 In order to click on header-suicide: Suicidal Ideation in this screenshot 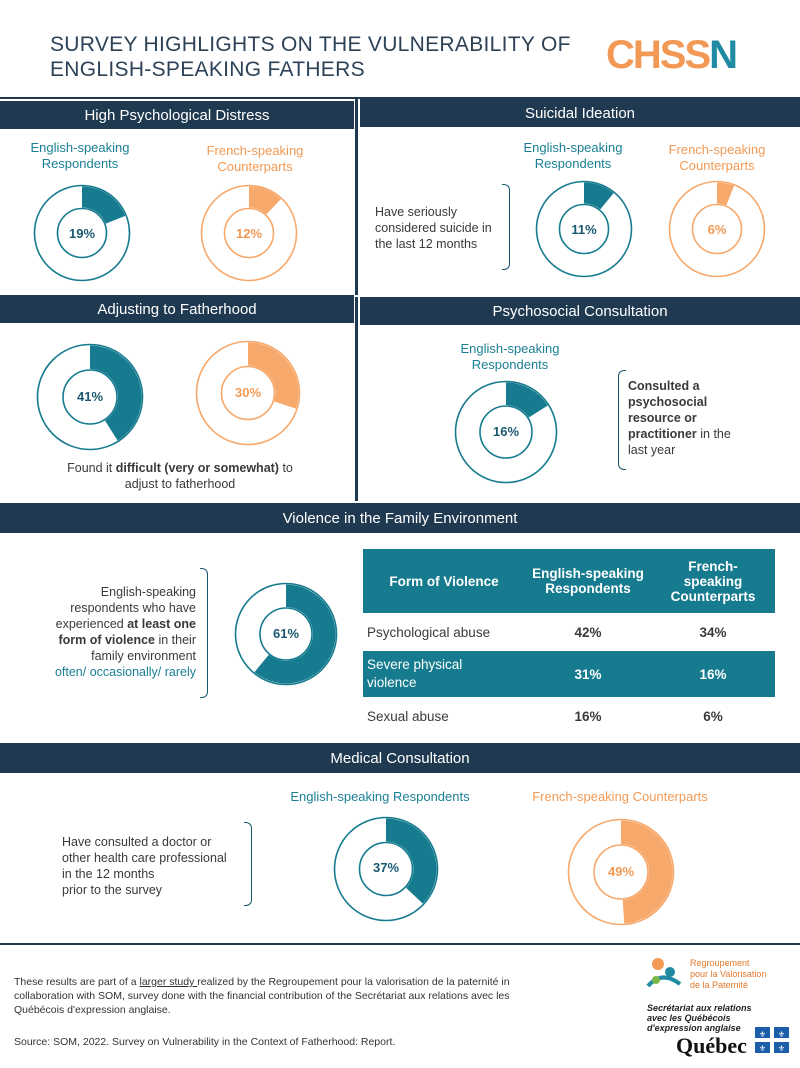, I will do `click(580, 113)`.